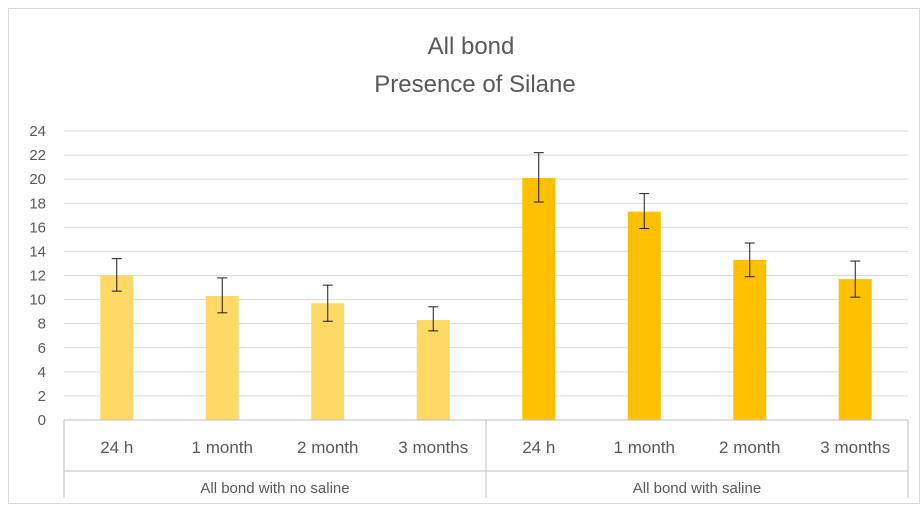 The image size is (922, 506). Describe the element at coordinates (42, 372) in the screenshot. I see `y-tick-label: 4` at that location.